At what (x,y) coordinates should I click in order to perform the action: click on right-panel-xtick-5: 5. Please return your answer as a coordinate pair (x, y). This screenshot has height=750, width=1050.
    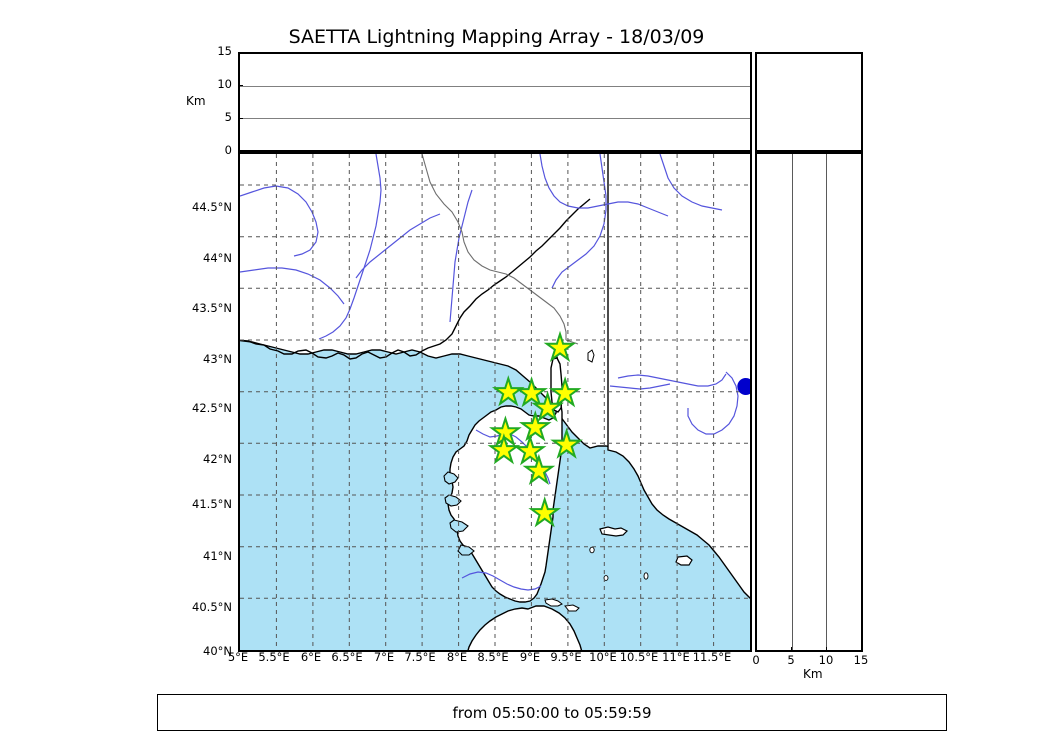
    Looking at the image, I should click on (791, 660).